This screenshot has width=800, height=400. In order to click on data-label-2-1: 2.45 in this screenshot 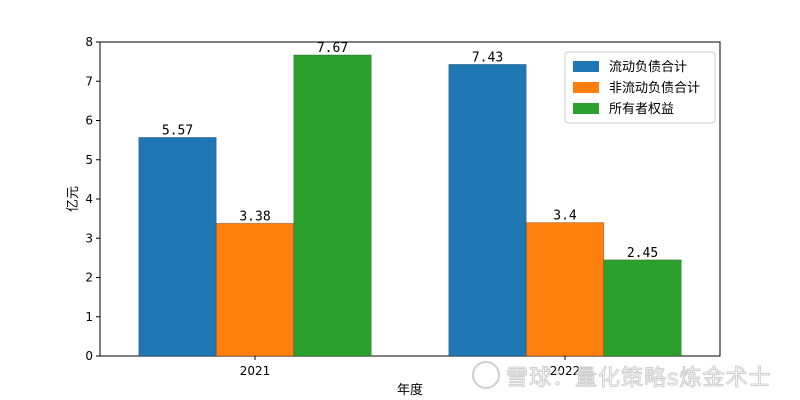, I will do `click(642, 253)`.